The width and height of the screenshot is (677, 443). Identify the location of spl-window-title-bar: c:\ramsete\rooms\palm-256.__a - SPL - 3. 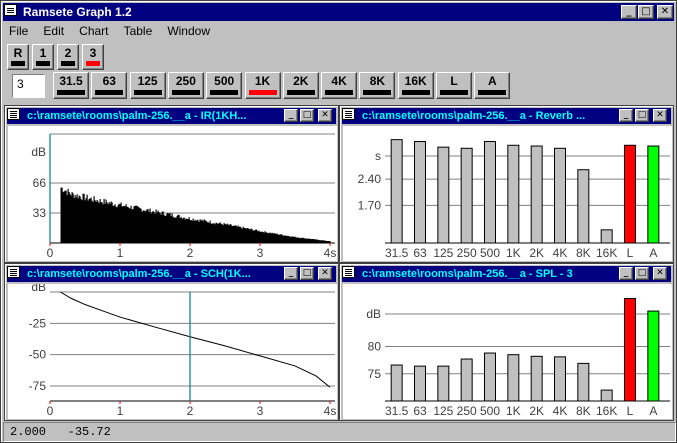
(506, 274).